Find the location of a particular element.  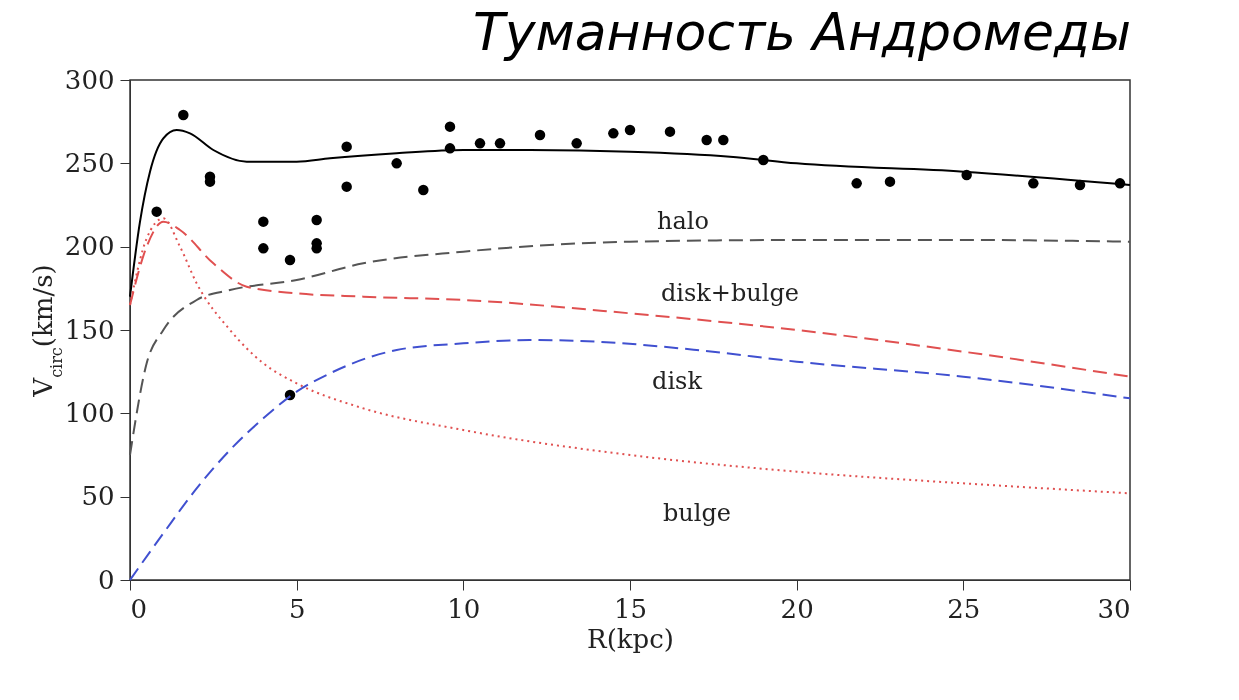

x-tick-label: 5 is located at coordinates (297, 608).